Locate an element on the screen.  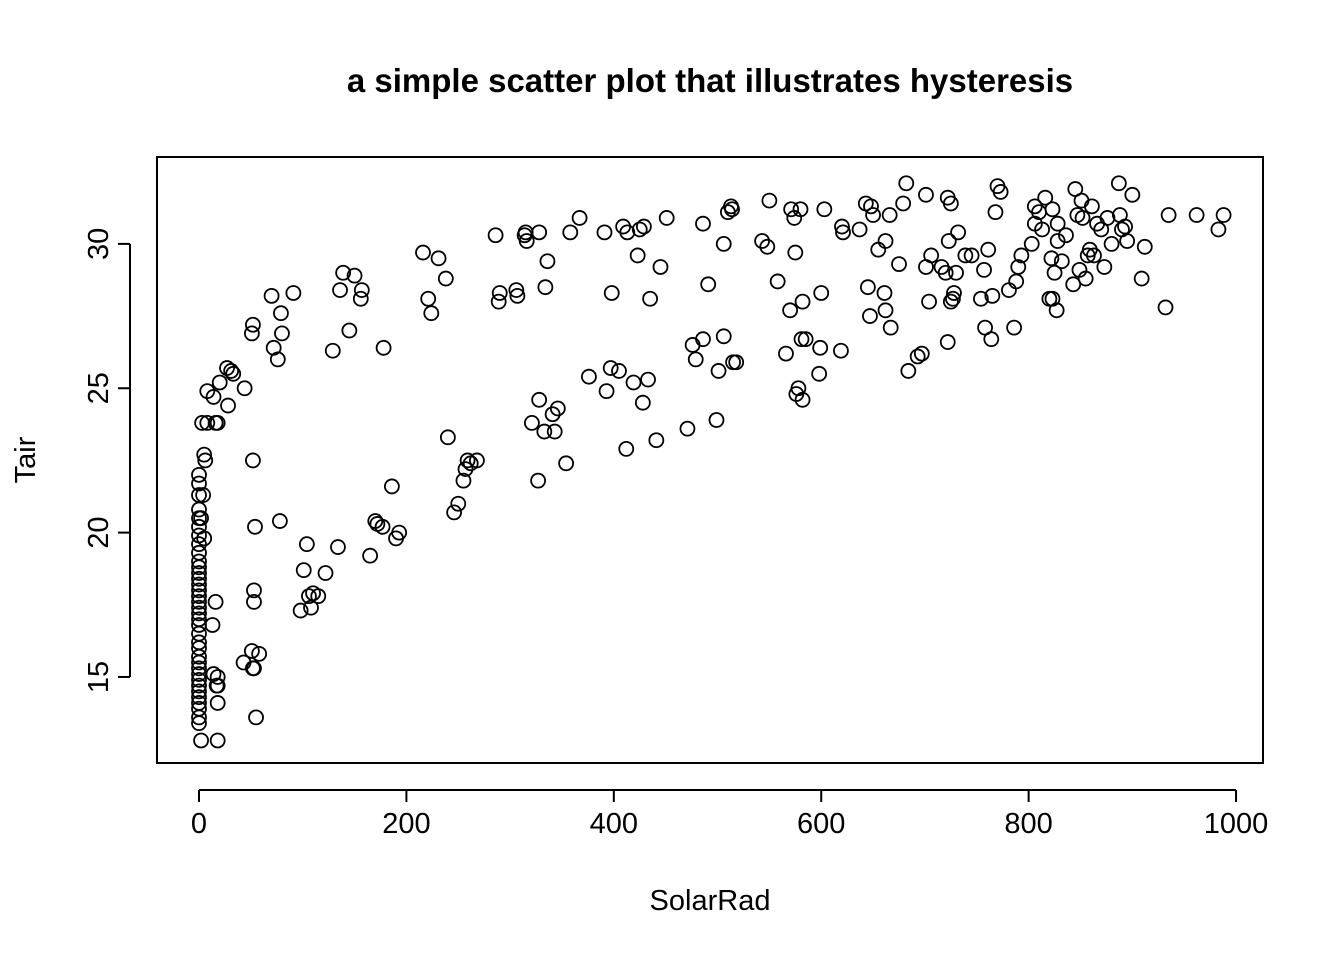
x-tick-label: 400 is located at coordinates (614, 824).